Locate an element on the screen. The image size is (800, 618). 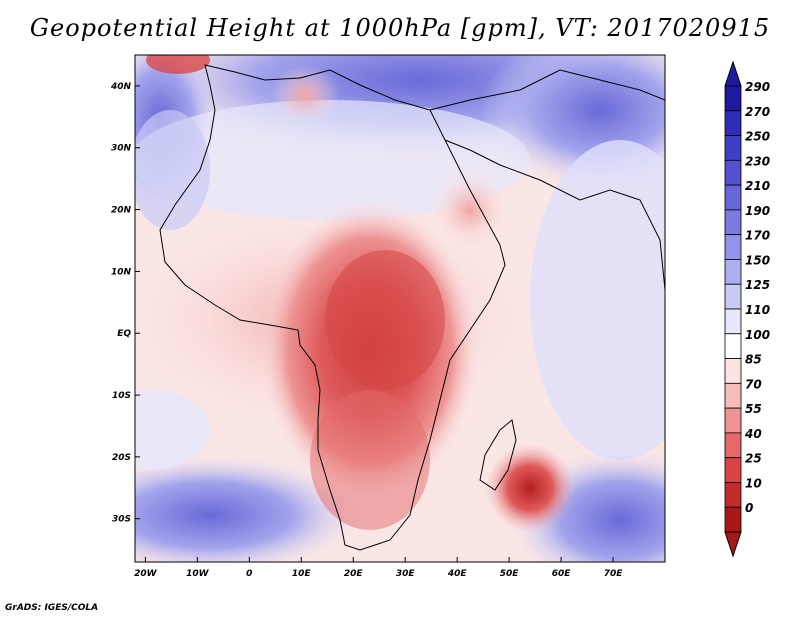
lat-tick-label: 30N is located at coordinates (121, 149).